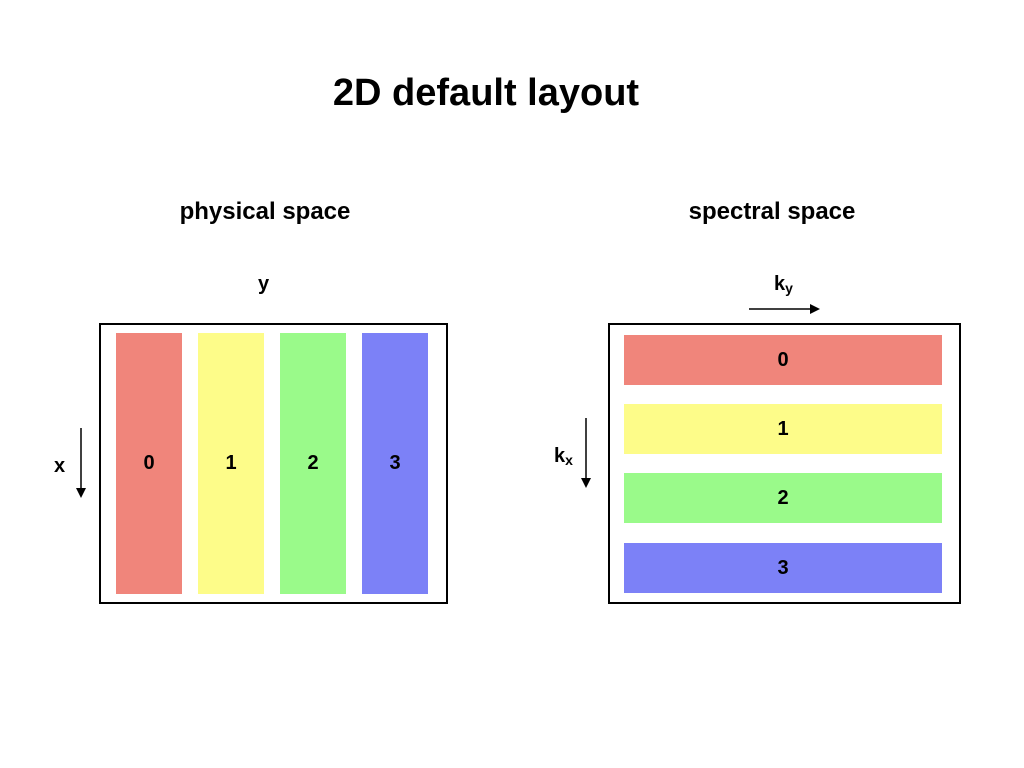 The image size is (1024, 768). Describe the element at coordinates (486, 93) in the screenshot. I see `page-title: 2D default layout` at that location.